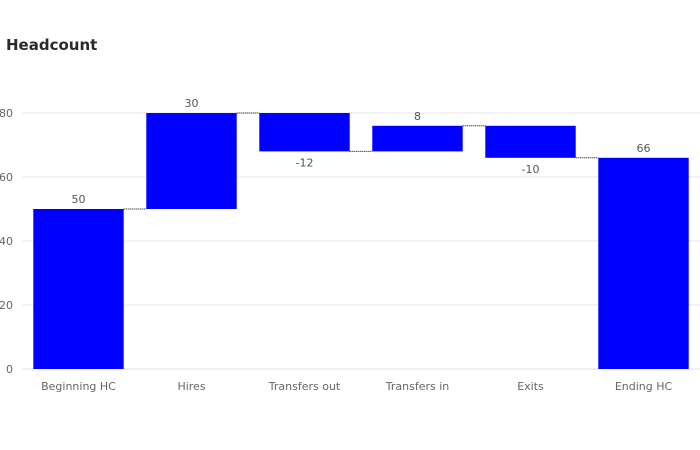 The width and height of the screenshot is (700, 450). Describe the element at coordinates (417, 386) in the screenshot. I see `x-tick-label-3: Transfers in` at that location.